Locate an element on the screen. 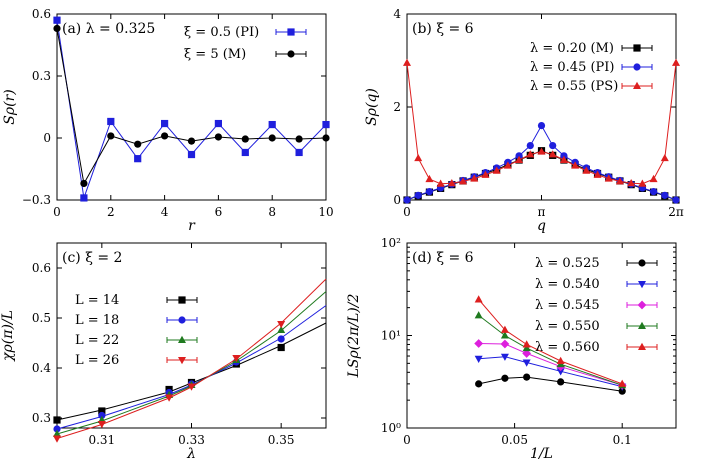 This screenshot has width=706, height=473. y-axis-label: Sρ(r) is located at coordinates (10, 106).